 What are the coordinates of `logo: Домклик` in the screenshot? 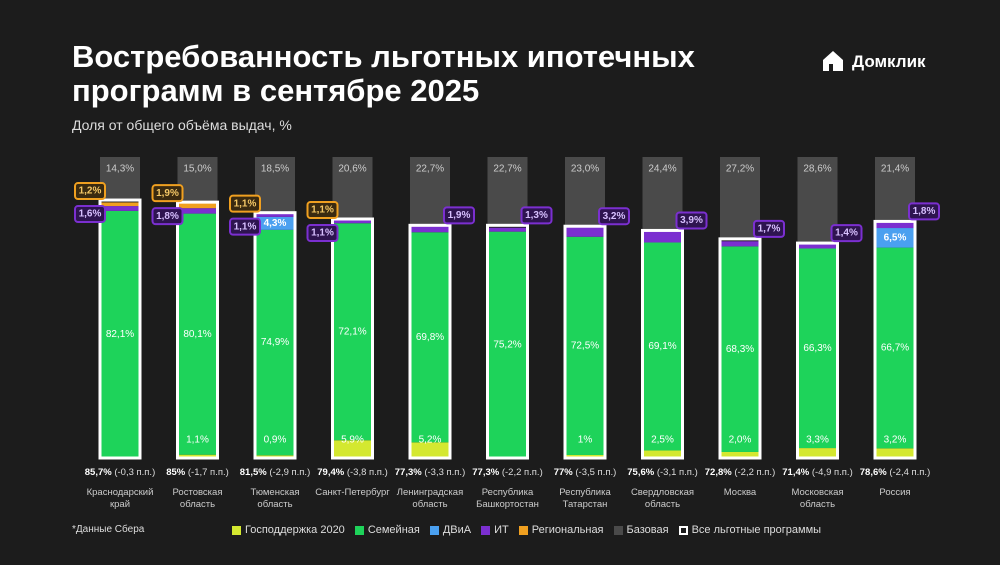 It's located at (889, 61).